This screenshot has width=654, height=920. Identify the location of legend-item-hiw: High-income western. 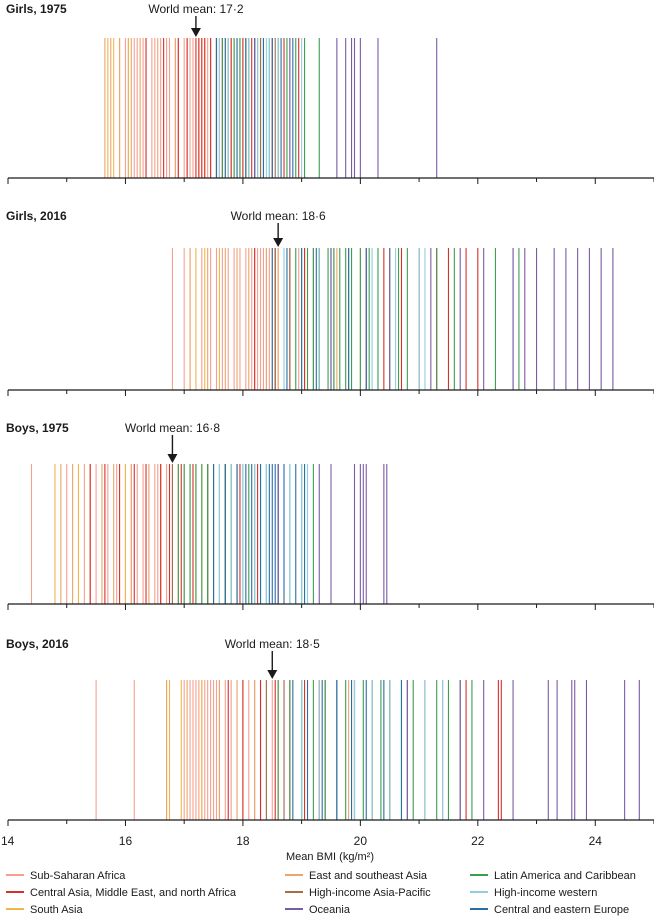
(533, 893).